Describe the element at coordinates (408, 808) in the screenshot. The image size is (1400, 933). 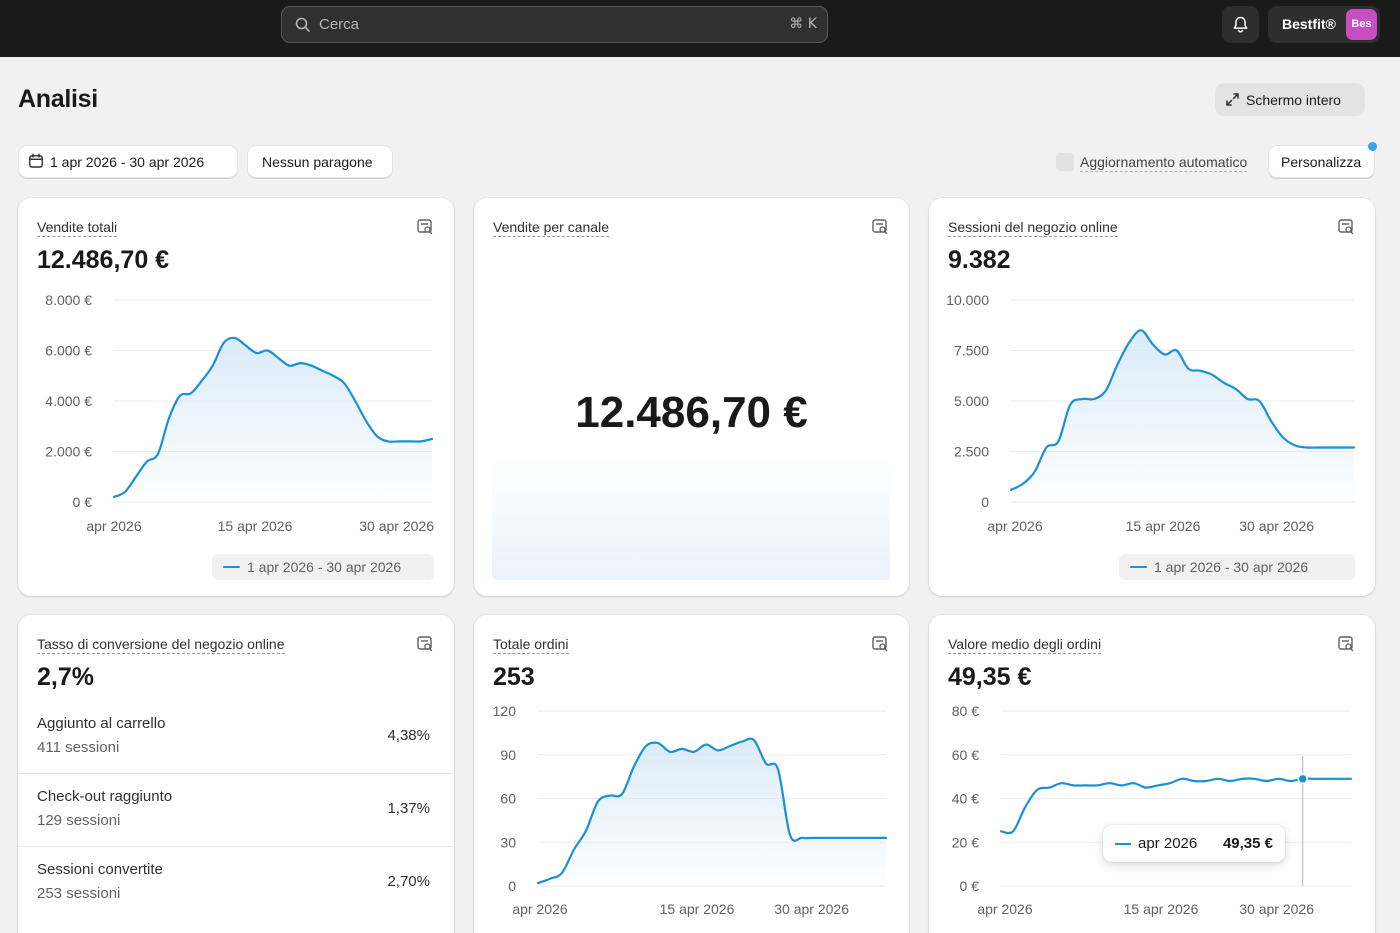
I see `funnel-percent: 1,37%` at that location.